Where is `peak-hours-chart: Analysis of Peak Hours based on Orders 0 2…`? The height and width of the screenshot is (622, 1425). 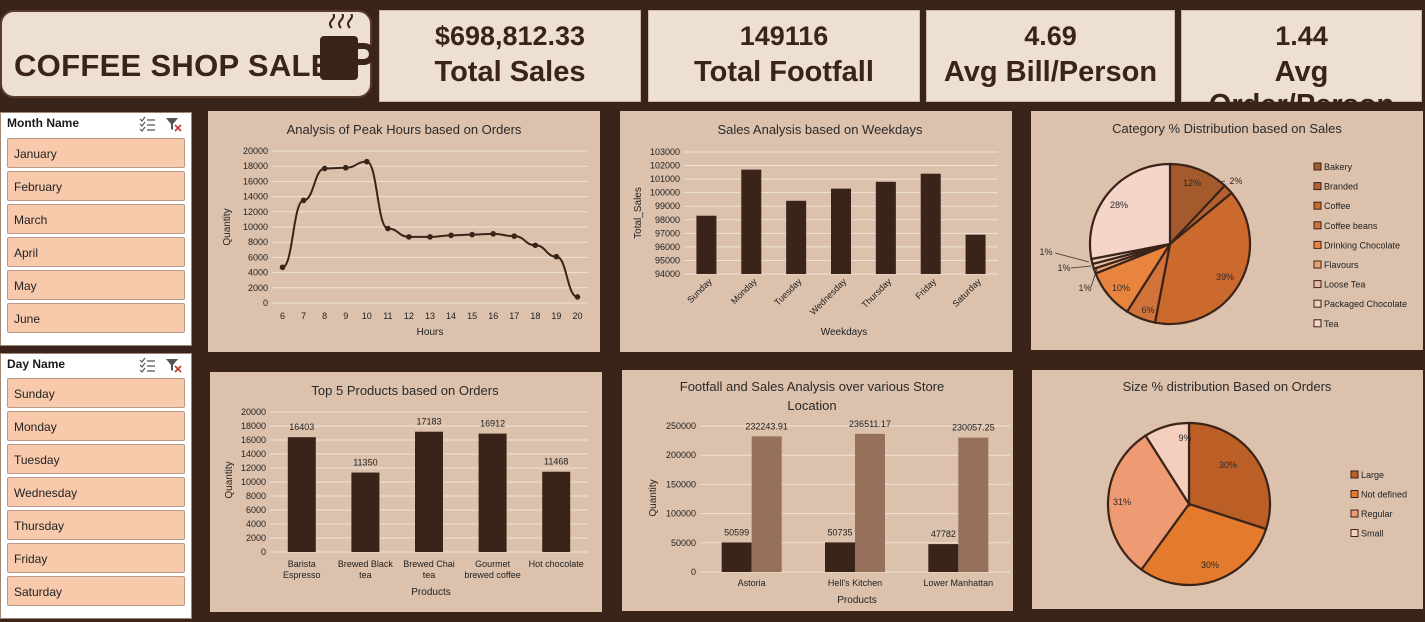
peak-hours-chart: Analysis of Peak Hours based on Orders 0 2… is located at coordinates (404, 231).